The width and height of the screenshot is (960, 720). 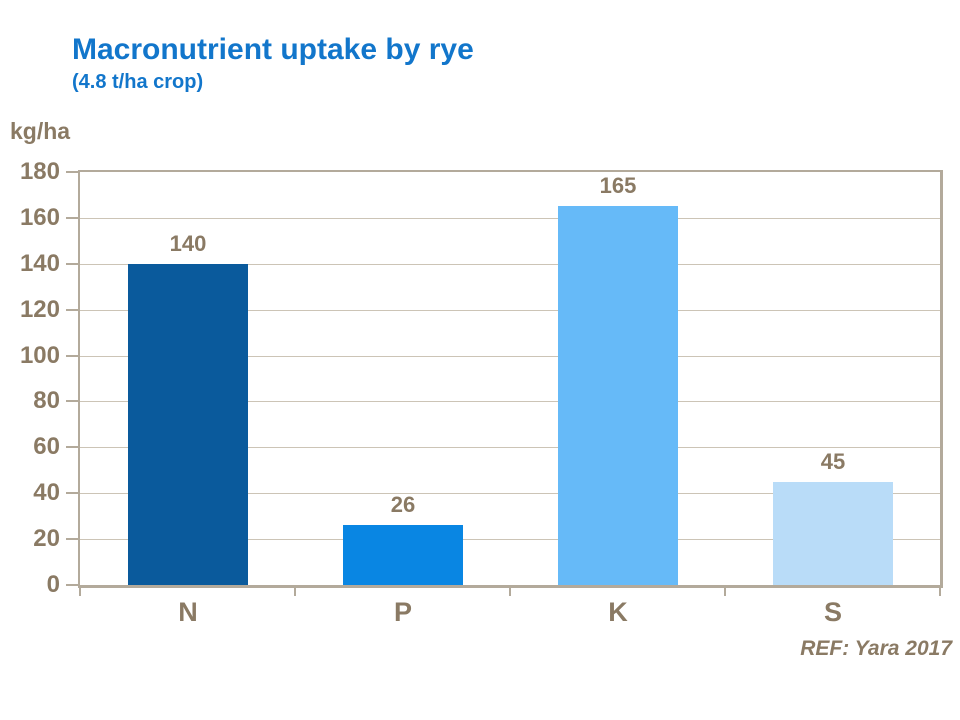 I want to click on bar-N, so click(x=188, y=424).